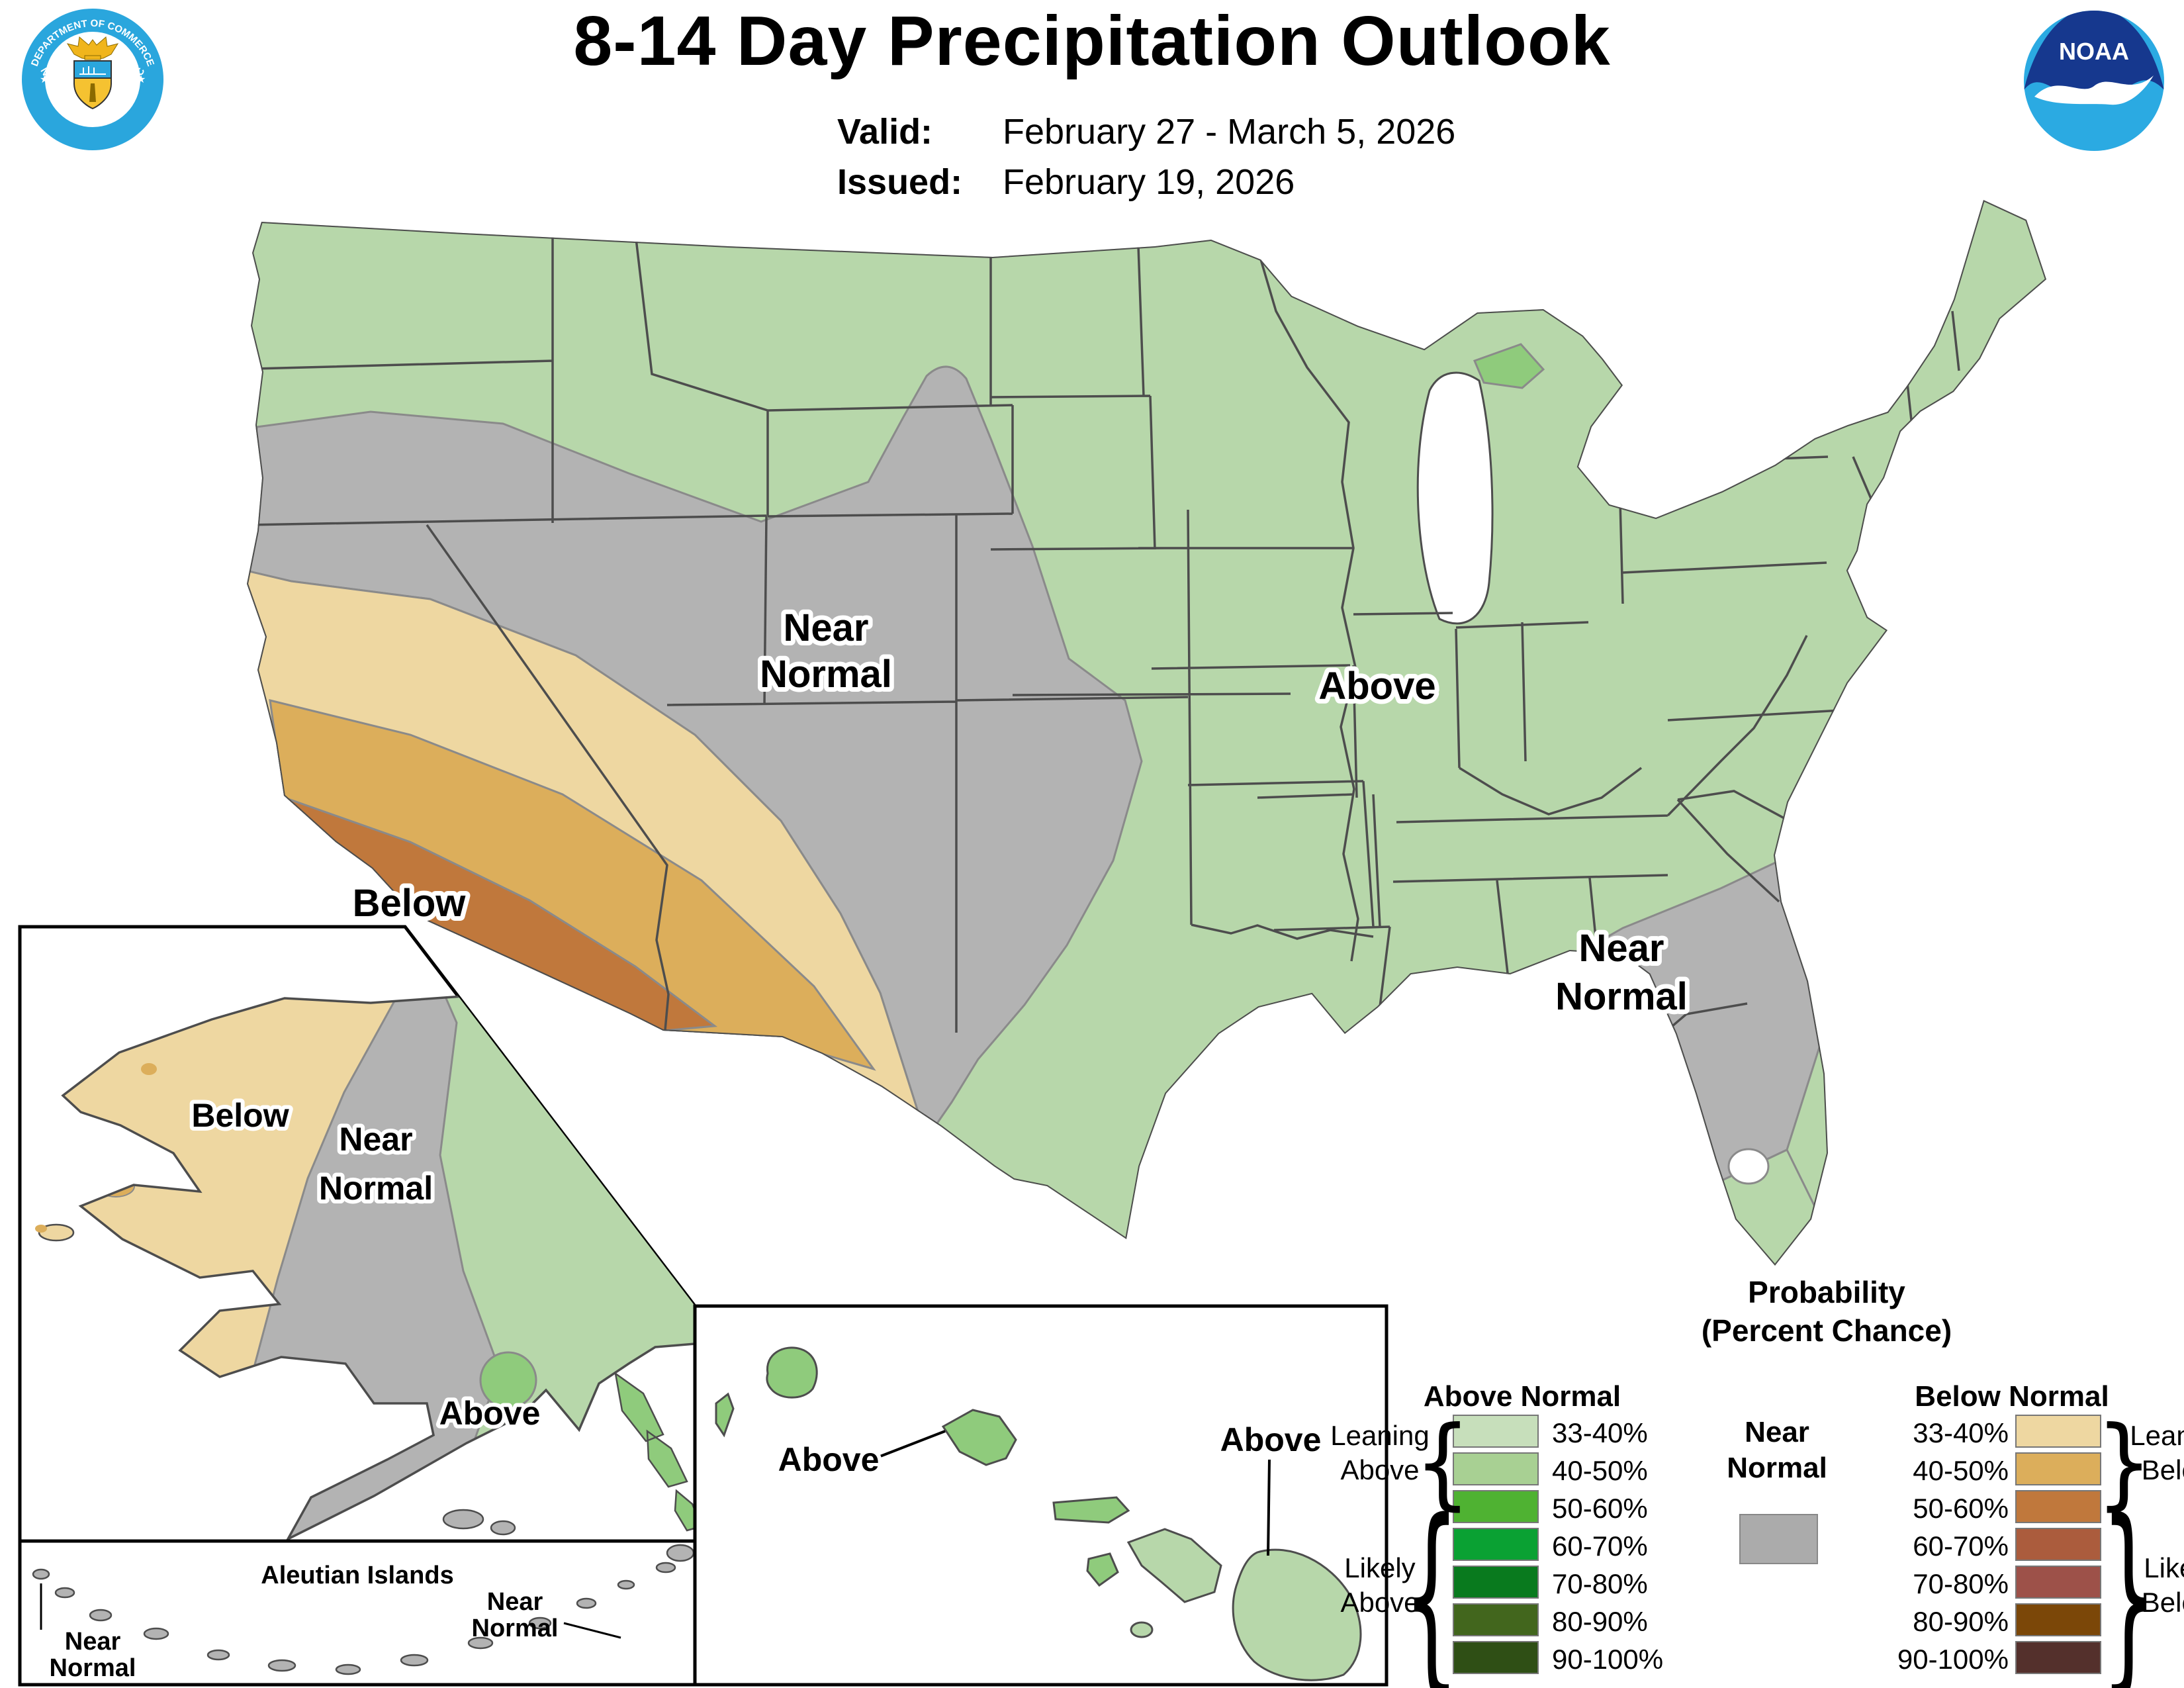  Describe the element at coordinates (900, 182) in the screenshot. I see `issued-label: Issued:` at that location.